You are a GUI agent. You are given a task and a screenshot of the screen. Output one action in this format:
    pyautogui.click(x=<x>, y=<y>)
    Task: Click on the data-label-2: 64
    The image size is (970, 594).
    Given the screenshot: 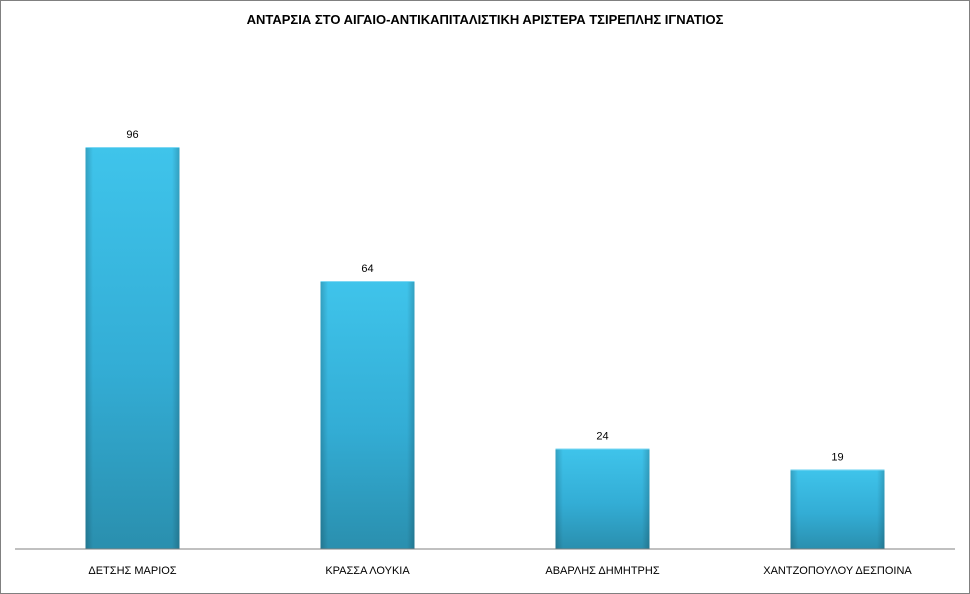 What is the action you would take?
    pyautogui.click(x=367, y=269)
    